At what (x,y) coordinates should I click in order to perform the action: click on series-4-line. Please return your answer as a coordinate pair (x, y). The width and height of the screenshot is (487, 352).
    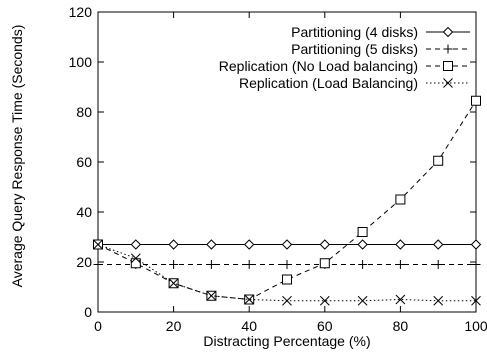
    Looking at the image, I should click on (286, 273).